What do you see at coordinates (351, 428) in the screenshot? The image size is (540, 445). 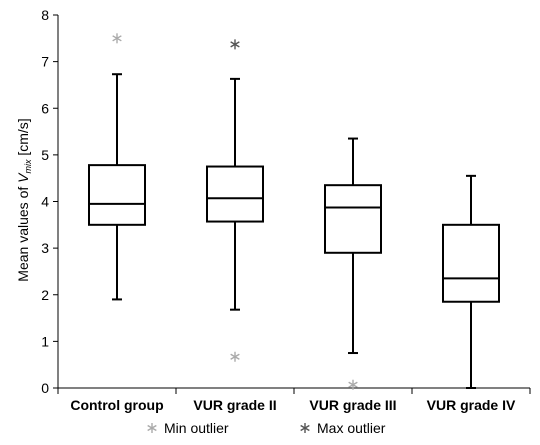 I see `legend-label: Max outlier` at bounding box center [351, 428].